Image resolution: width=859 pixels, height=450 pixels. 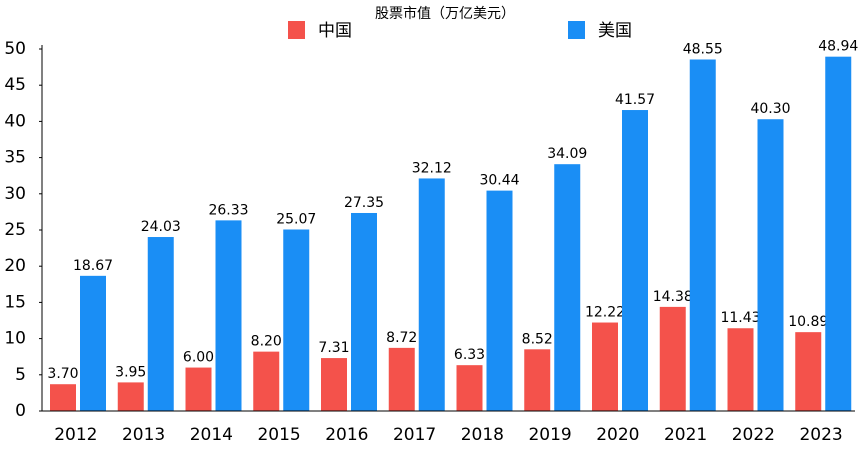 What do you see at coordinates (15, 85) in the screenshot?
I see `y-tick-label: 45` at bounding box center [15, 85].